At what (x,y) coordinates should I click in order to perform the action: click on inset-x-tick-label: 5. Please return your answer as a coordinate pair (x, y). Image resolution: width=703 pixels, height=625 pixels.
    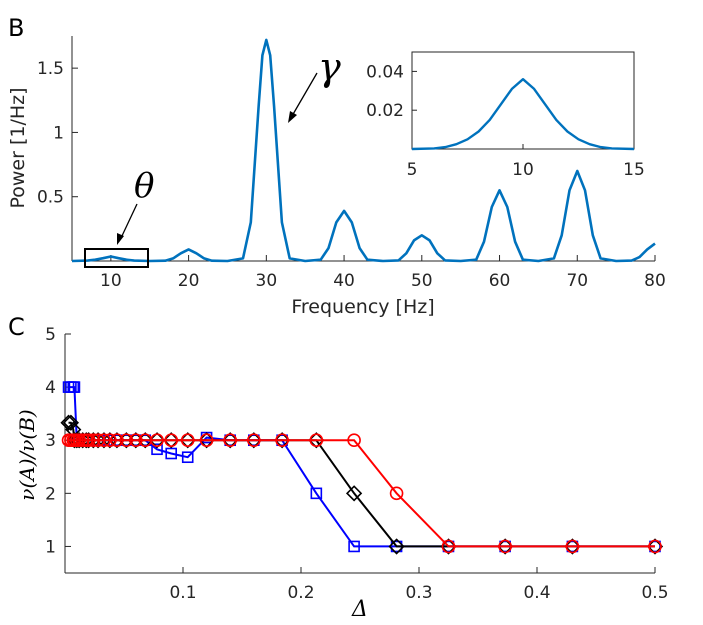
    Looking at the image, I should click on (412, 170).